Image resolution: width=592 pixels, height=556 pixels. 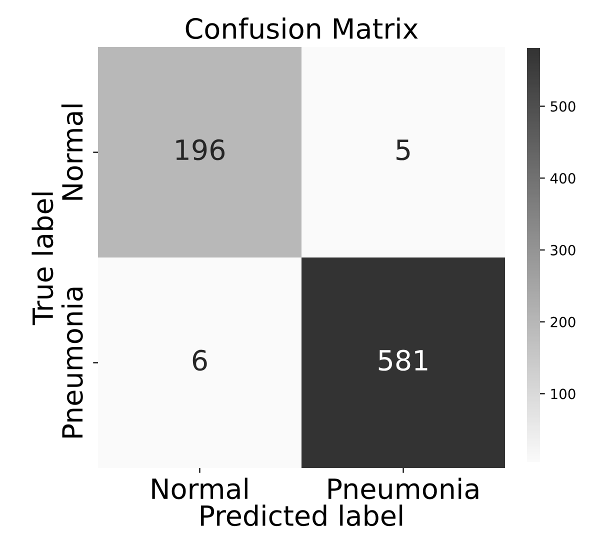 What do you see at coordinates (563, 106) in the screenshot?
I see `color-bar-label: 500` at bounding box center [563, 106].